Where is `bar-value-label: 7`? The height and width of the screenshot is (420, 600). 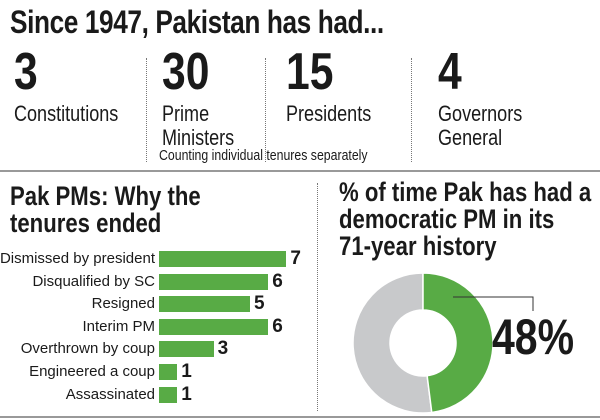 bar-value-label: 7 is located at coordinates (295, 258).